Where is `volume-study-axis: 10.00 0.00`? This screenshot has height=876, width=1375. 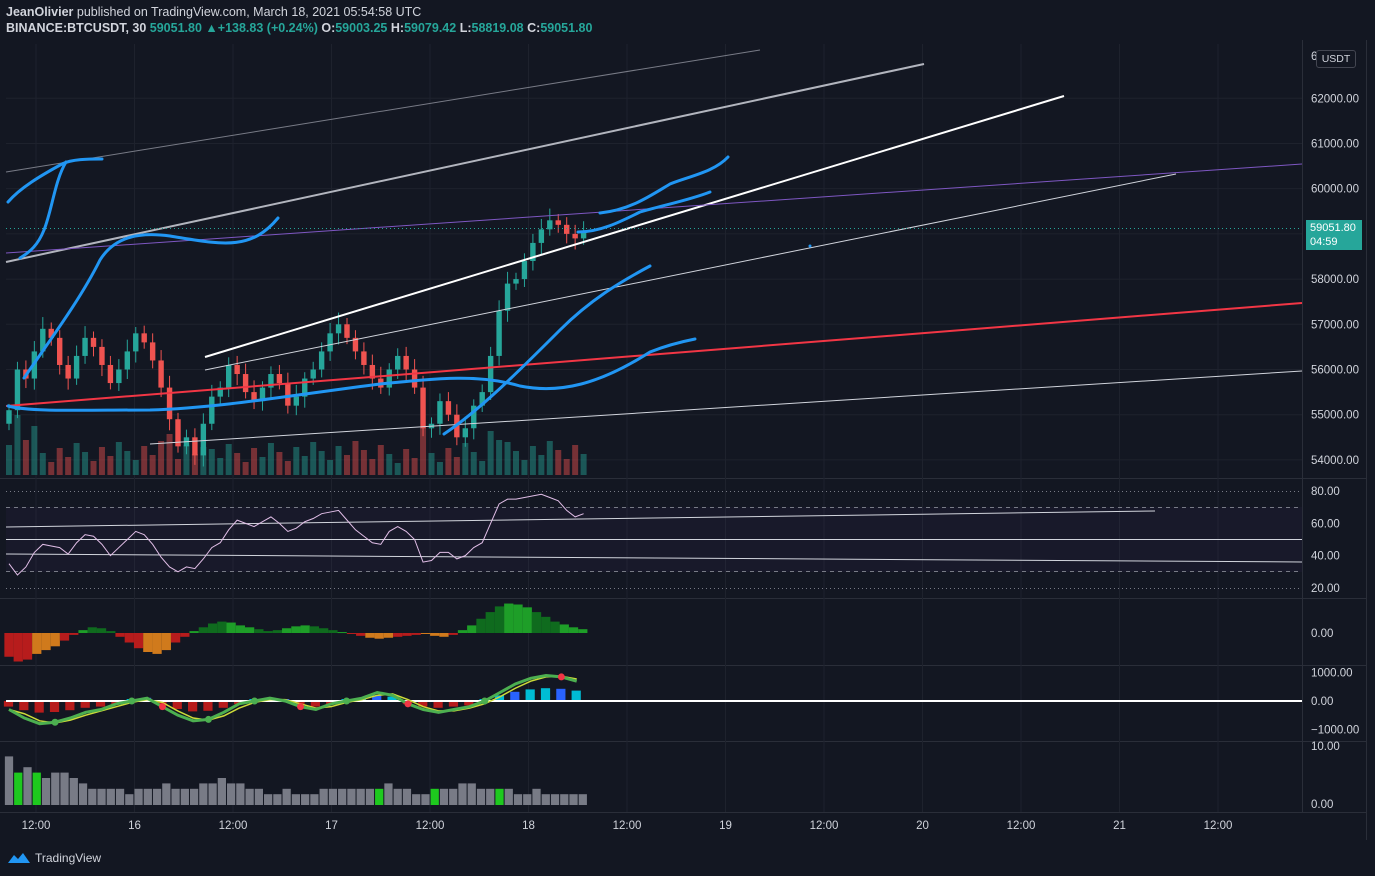 volume-study-axis: 10.00 0.00 is located at coordinates (1325, 776).